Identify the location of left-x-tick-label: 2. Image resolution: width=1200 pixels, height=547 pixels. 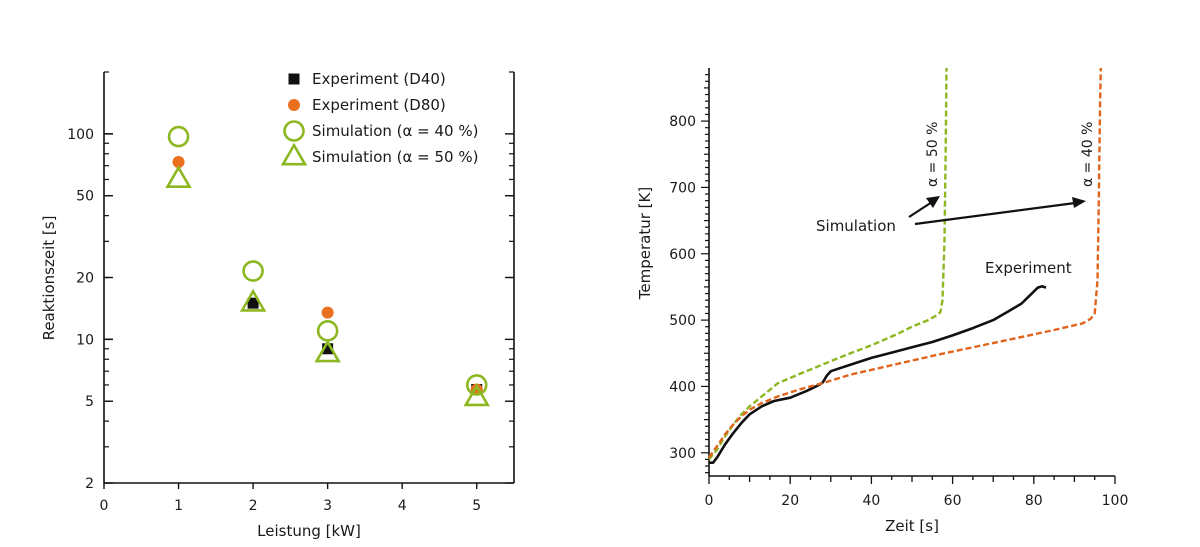
(253, 506).